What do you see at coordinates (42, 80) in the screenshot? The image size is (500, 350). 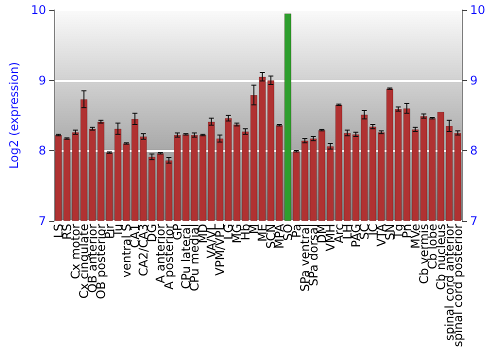 I see `y-tick-label: 9` at bounding box center [42, 80].